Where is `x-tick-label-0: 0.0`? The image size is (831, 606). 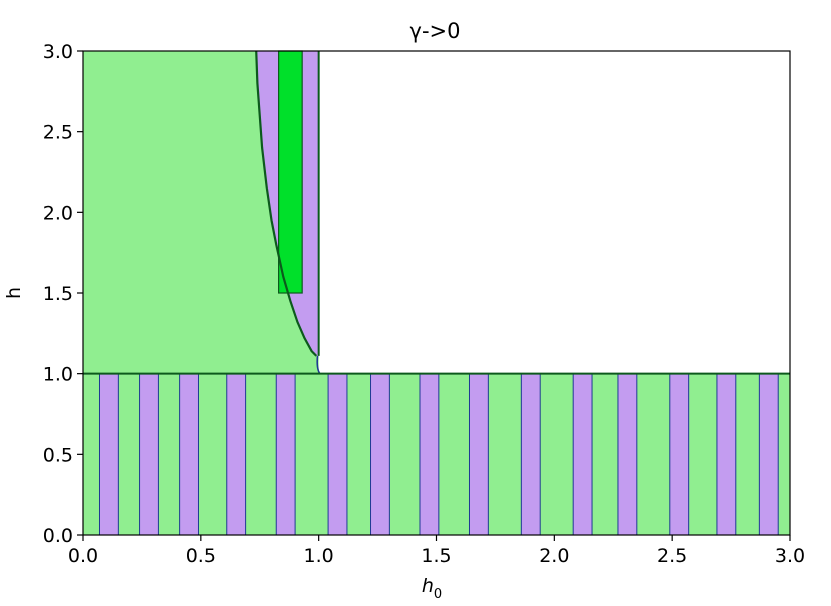 x-tick-label-0: 0.0 is located at coordinates (83, 556).